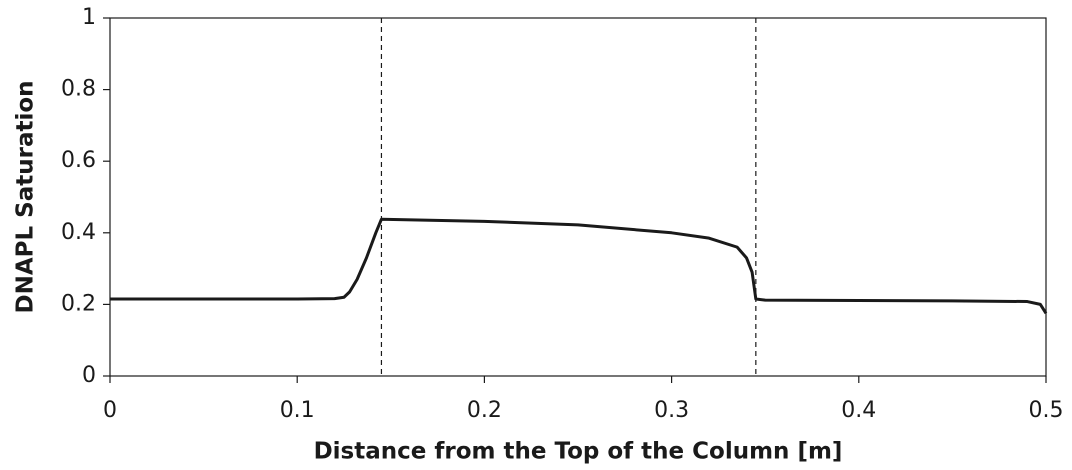  What do you see at coordinates (297, 410) in the screenshot?
I see `x-tick-label: 0.1` at bounding box center [297, 410].